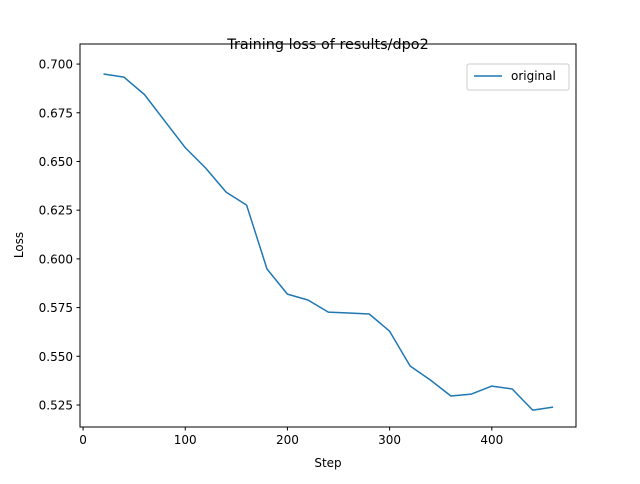 The height and width of the screenshot is (484, 640). What do you see at coordinates (56, 259) in the screenshot?
I see `y-tick-label: 0.600` at bounding box center [56, 259].